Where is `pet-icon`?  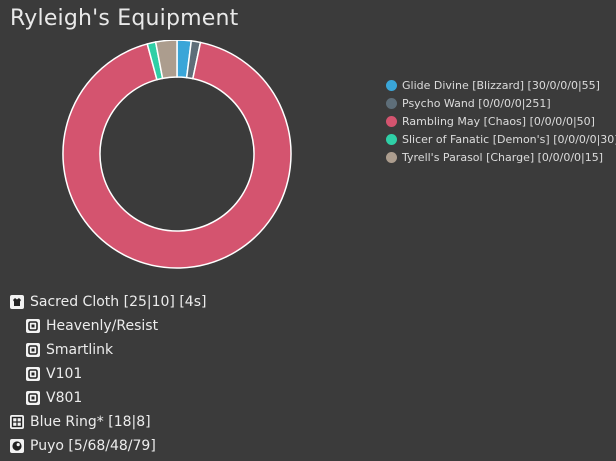 pet-icon is located at coordinates (17, 446).